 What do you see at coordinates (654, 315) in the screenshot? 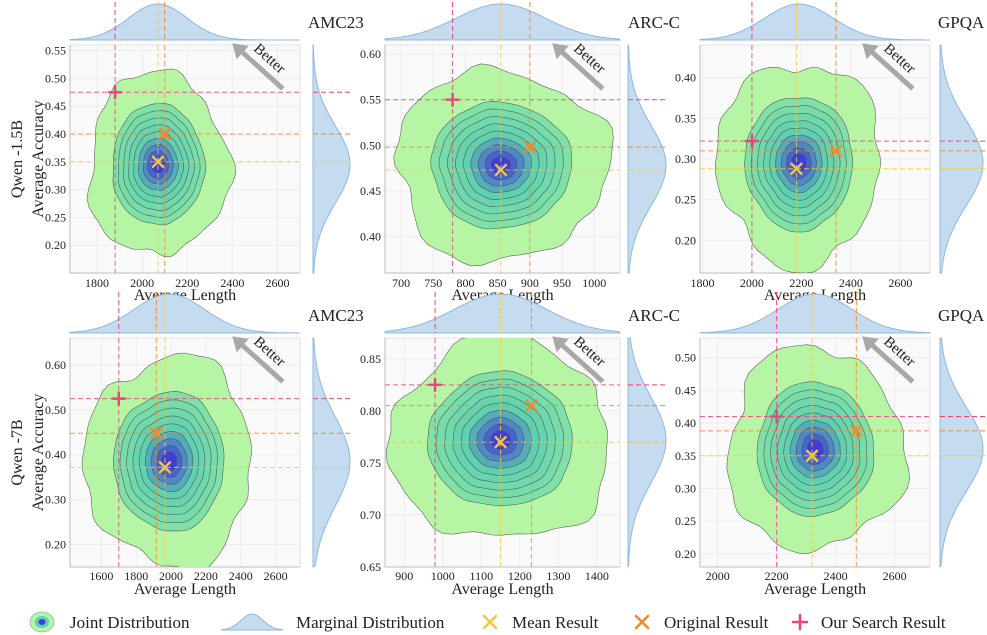
I see `subplot-title: ARC-C` at bounding box center [654, 315].